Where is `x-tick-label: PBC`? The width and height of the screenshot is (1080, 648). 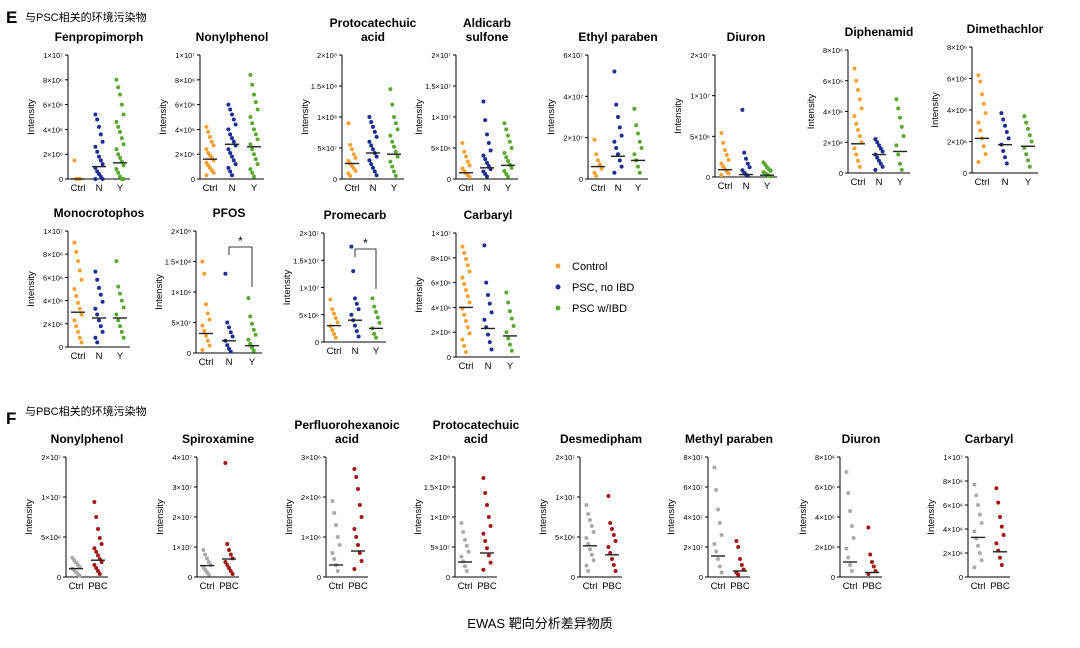
x-tick-label: PBC is located at coordinates (358, 586).